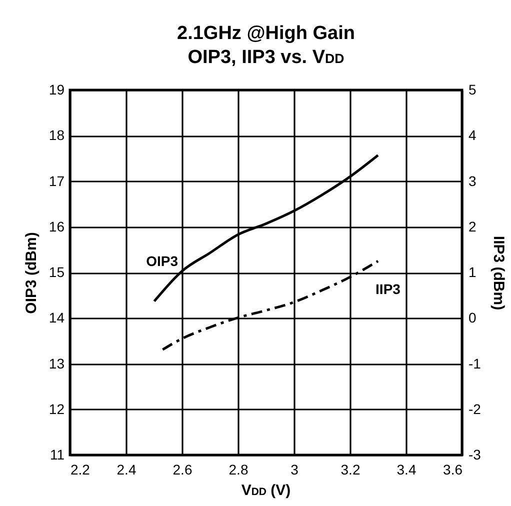 This screenshot has height=506, width=511. What do you see at coordinates (162, 261) in the screenshot?
I see `series-label: OIP3` at bounding box center [162, 261].